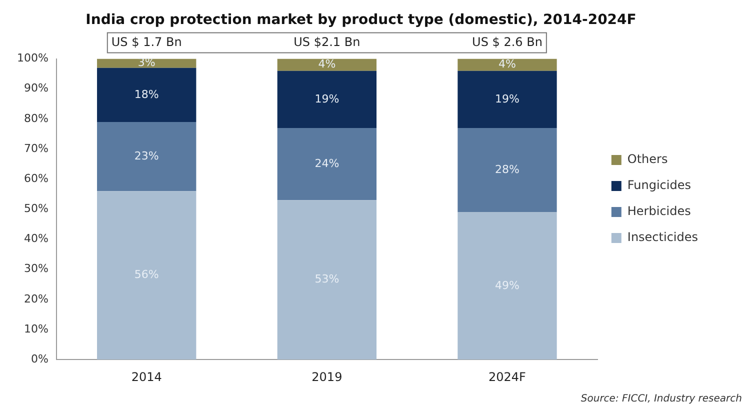  I want to click on y-tick-label: 10%, so click(36, 329).